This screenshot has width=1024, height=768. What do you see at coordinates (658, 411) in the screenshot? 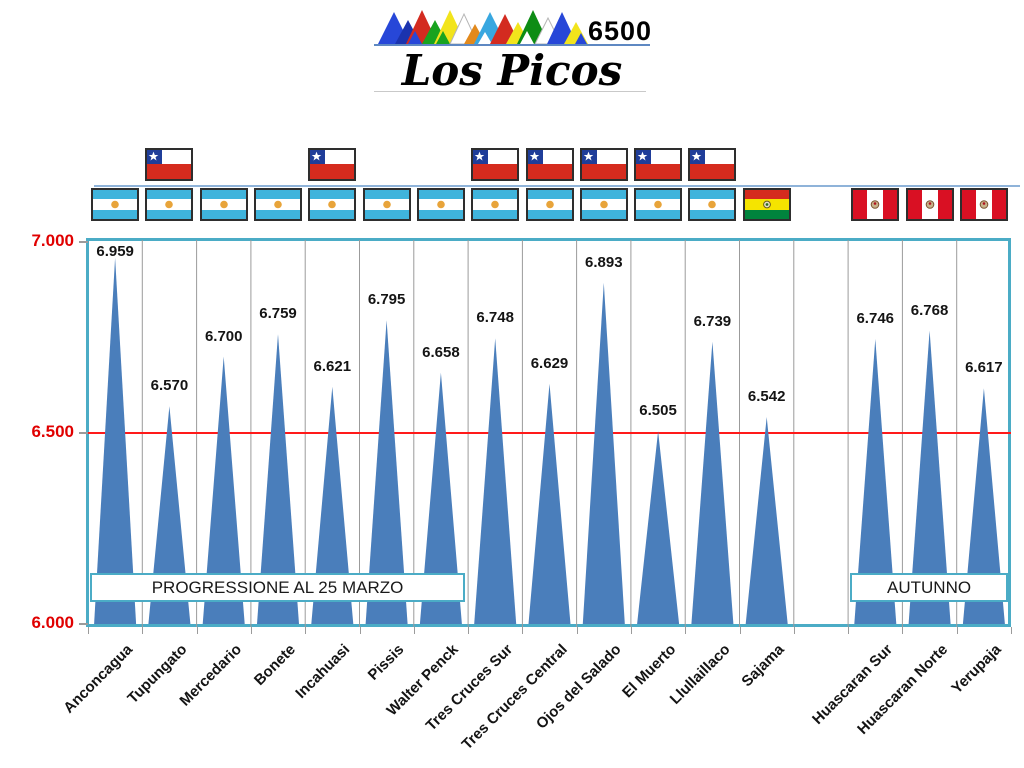
I see `peak-value-label: 6.505` at bounding box center [658, 411].